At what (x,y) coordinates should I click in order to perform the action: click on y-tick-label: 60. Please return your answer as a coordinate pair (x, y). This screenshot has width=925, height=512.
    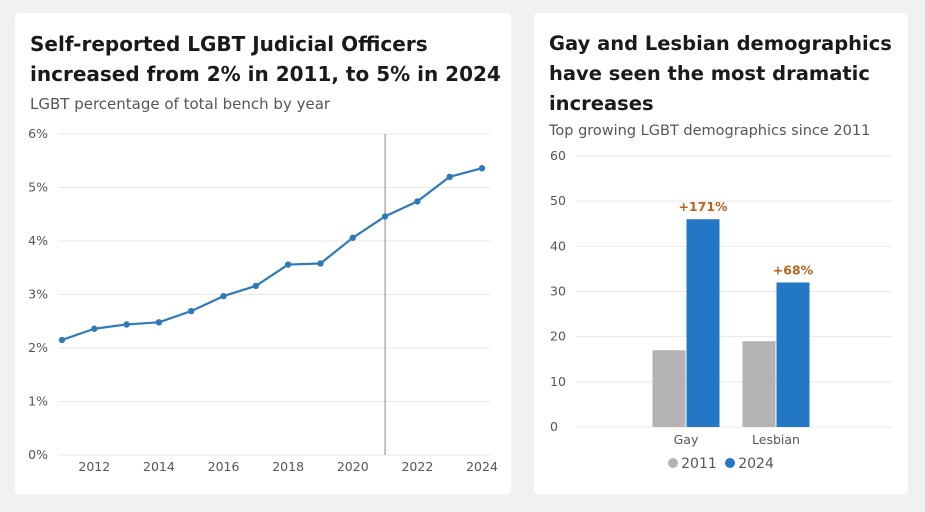
    Looking at the image, I should click on (558, 155).